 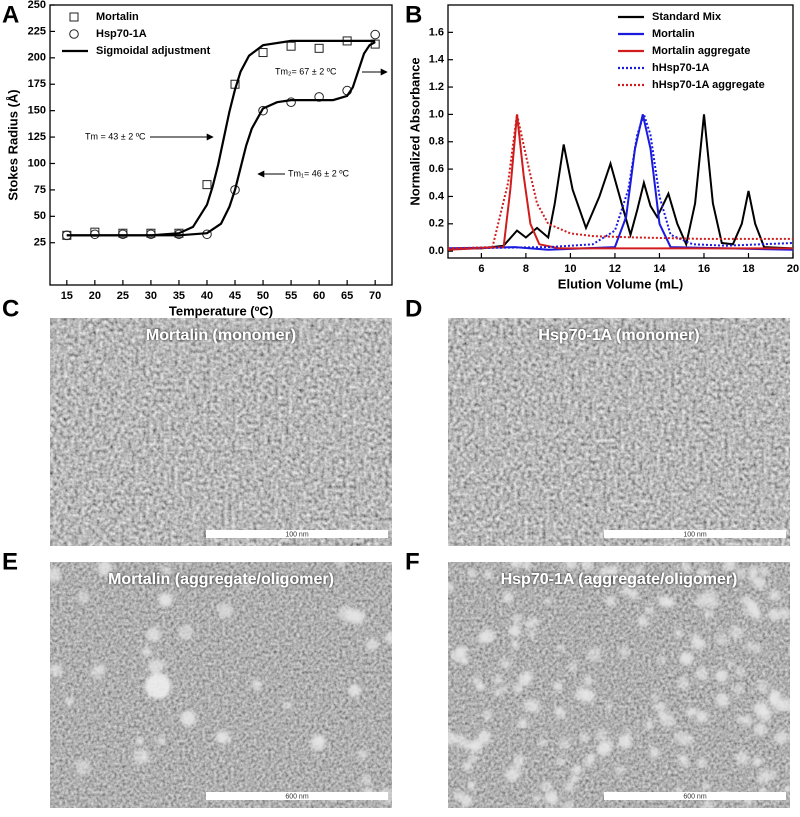 I want to click on legend-label: hHsp70-1A, so click(x=681, y=68).